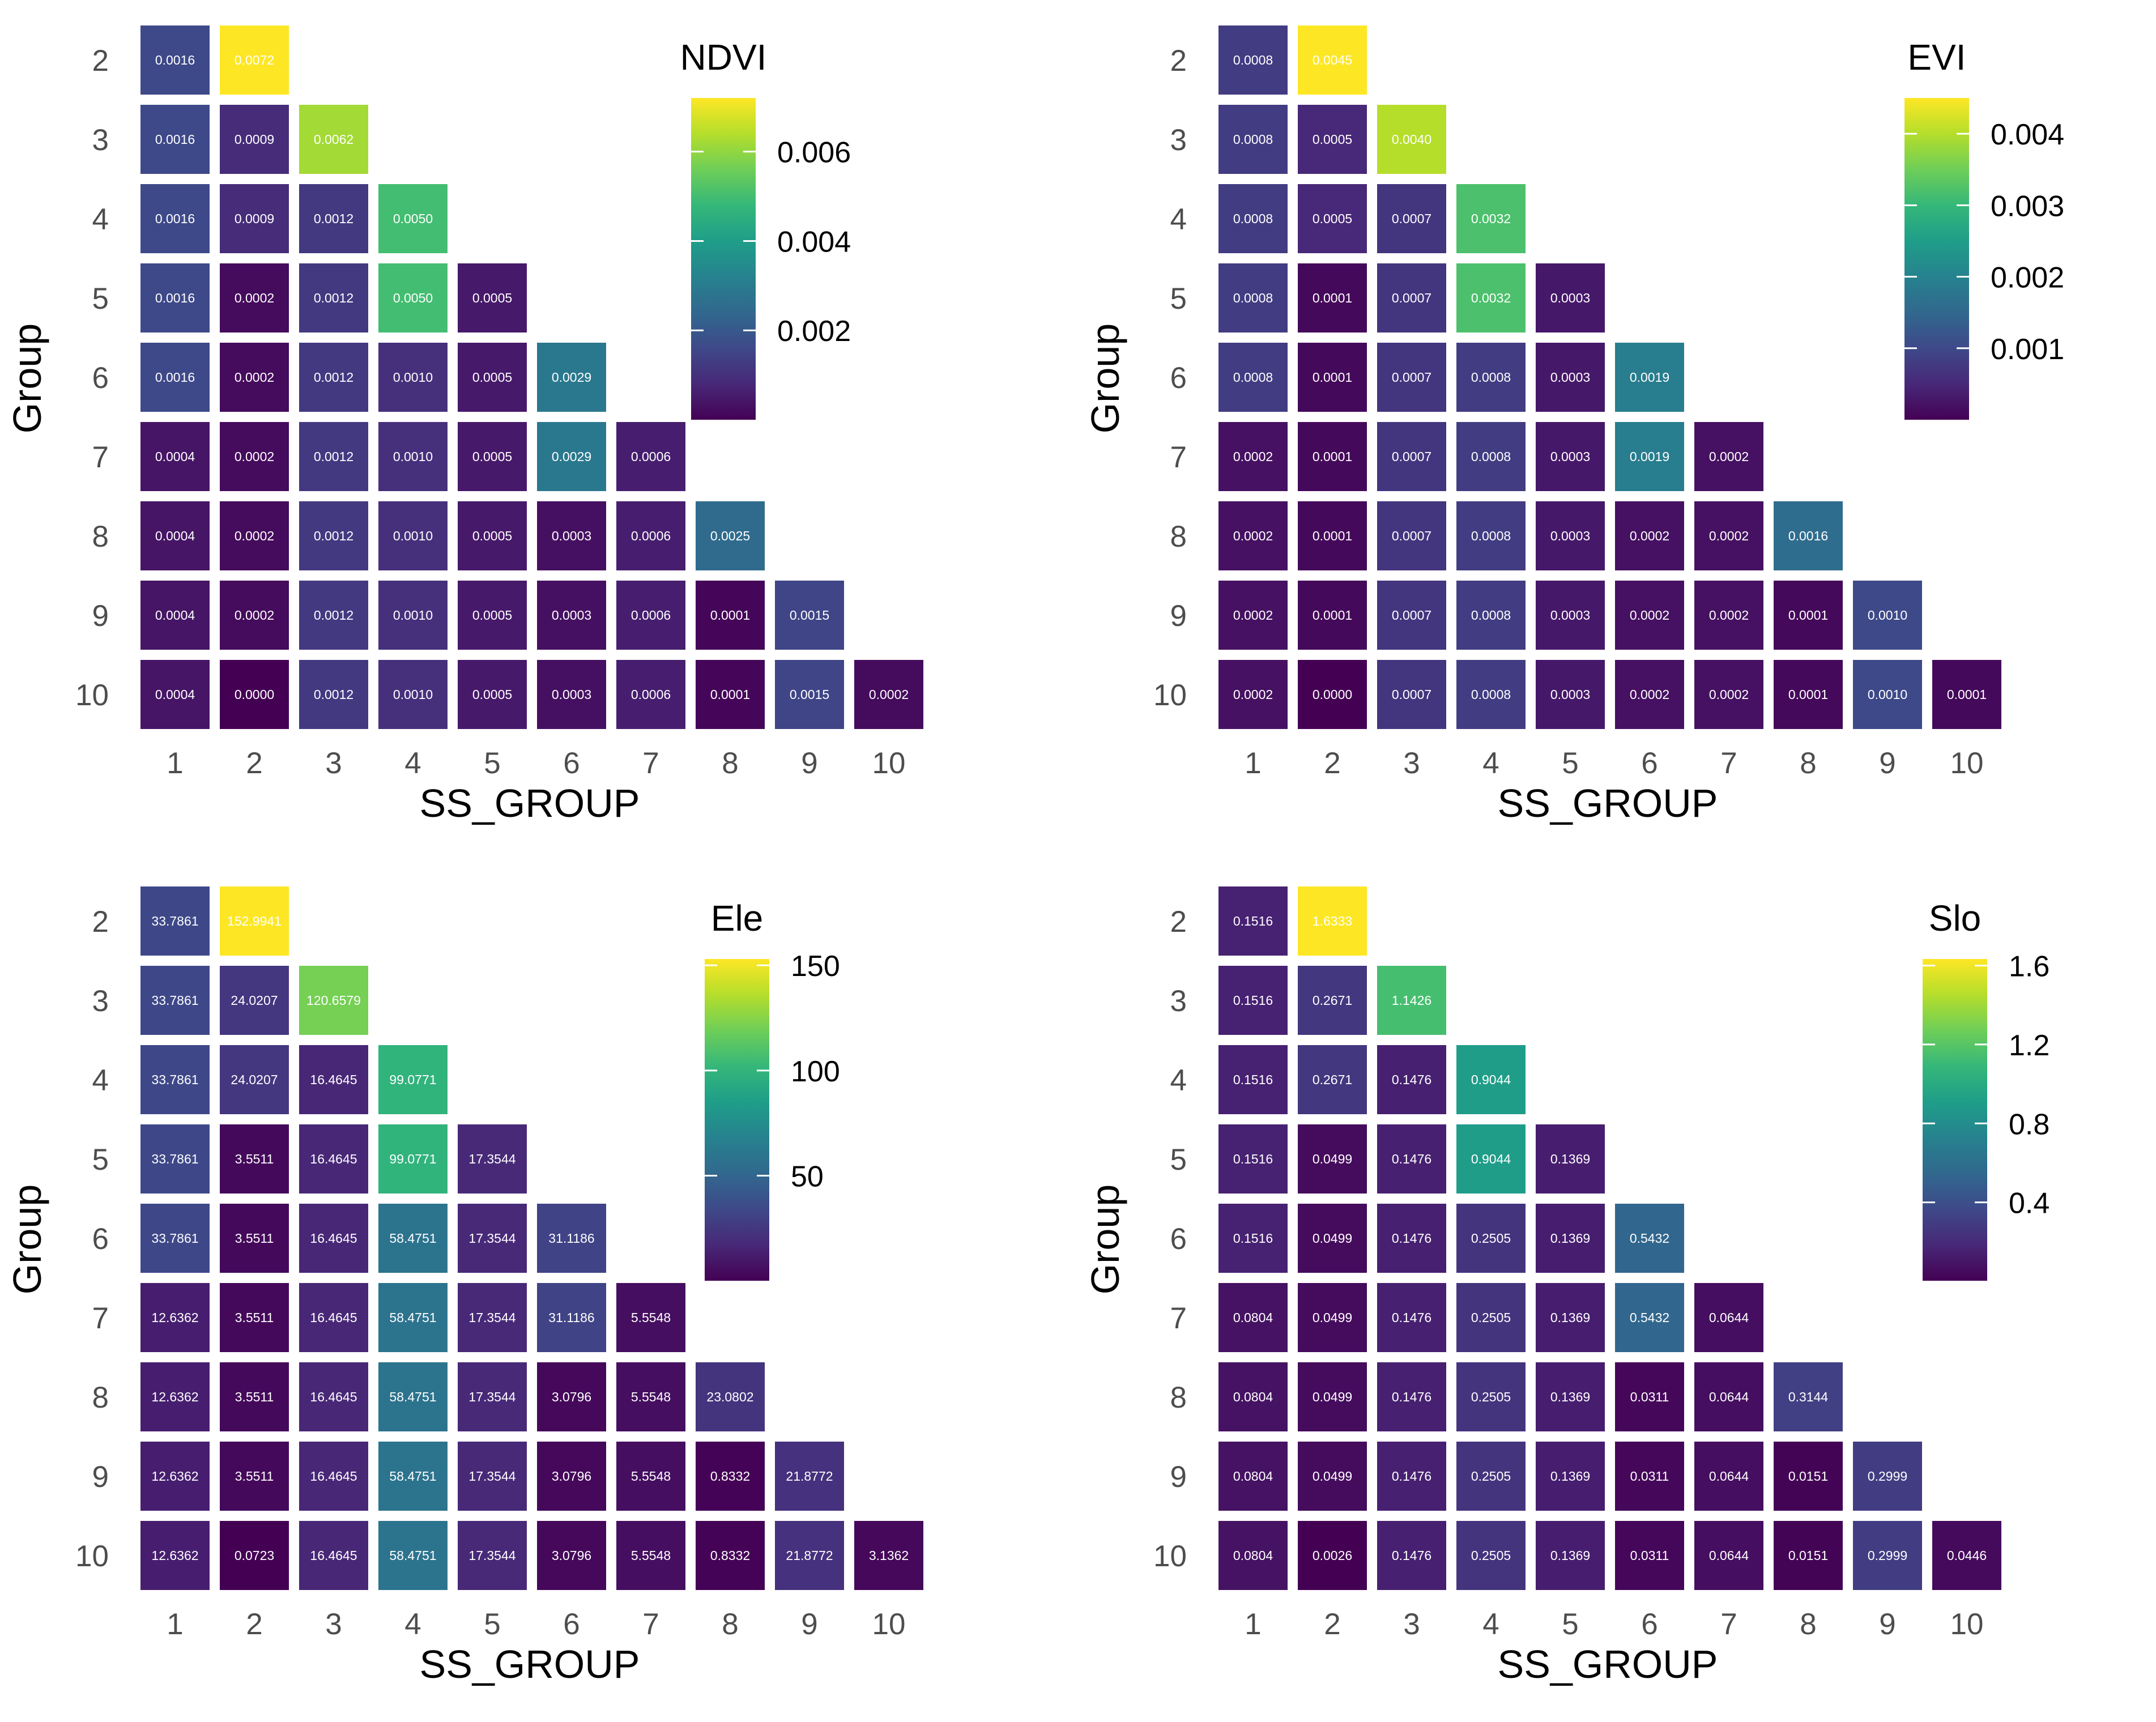 The width and height of the screenshot is (2156, 1722). I want to click on cell-value-label: 0.0004, so click(175, 535).